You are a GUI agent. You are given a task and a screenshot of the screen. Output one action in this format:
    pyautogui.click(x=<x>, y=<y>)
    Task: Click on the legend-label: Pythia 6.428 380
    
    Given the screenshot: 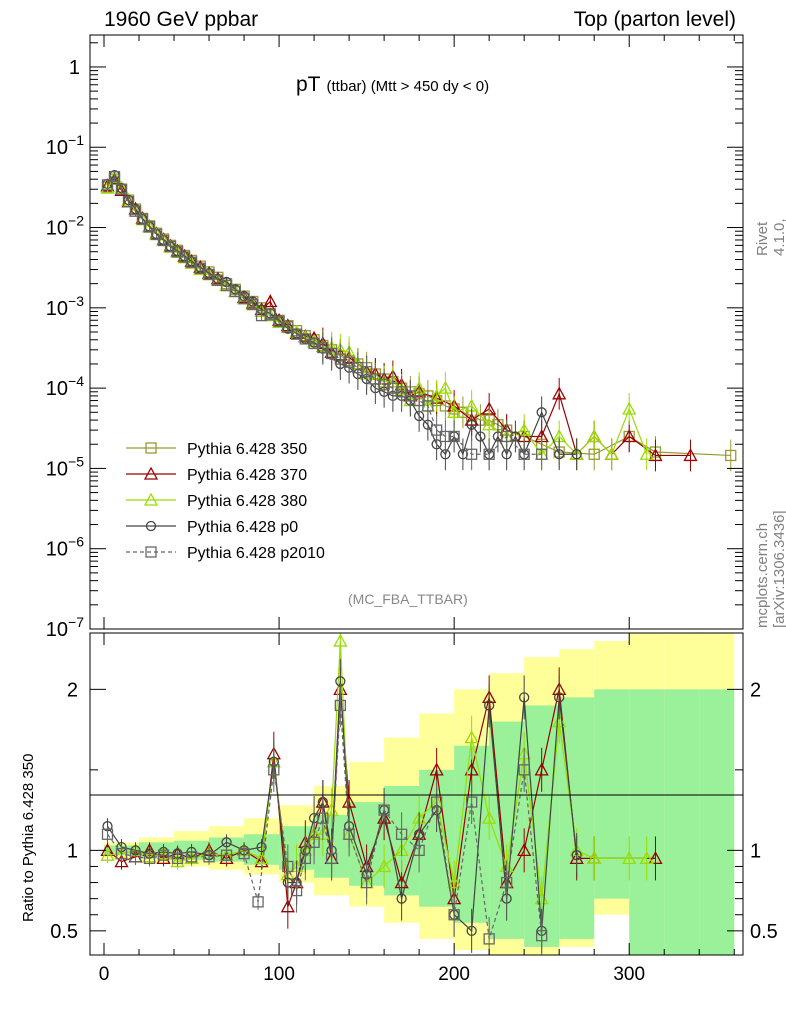 What is the action you would take?
    pyautogui.click(x=247, y=501)
    